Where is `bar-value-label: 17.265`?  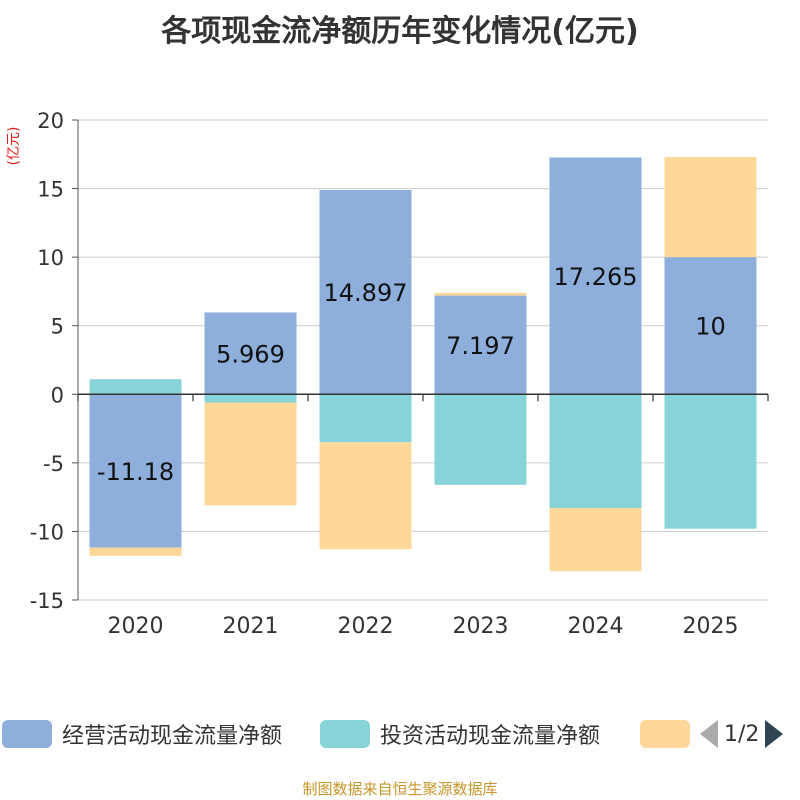 bar-value-label: 17.265 is located at coordinates (596, 277).